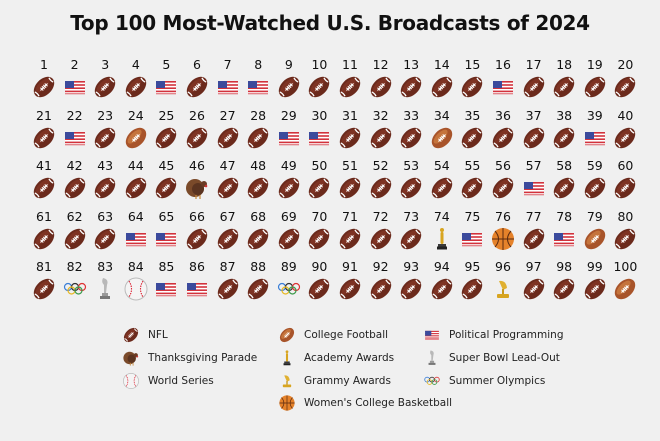 The image size is (660, 441). Describe the element at coordinates (44, 64) in the screenshot. I see `rank-number: 1` at that location.